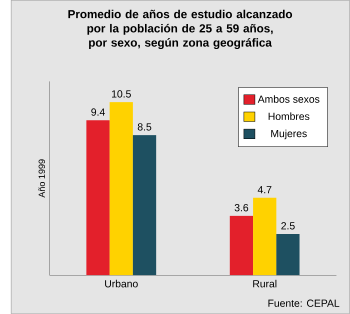  I want to click on x-tick-label: Urbano, so click(121, 284).